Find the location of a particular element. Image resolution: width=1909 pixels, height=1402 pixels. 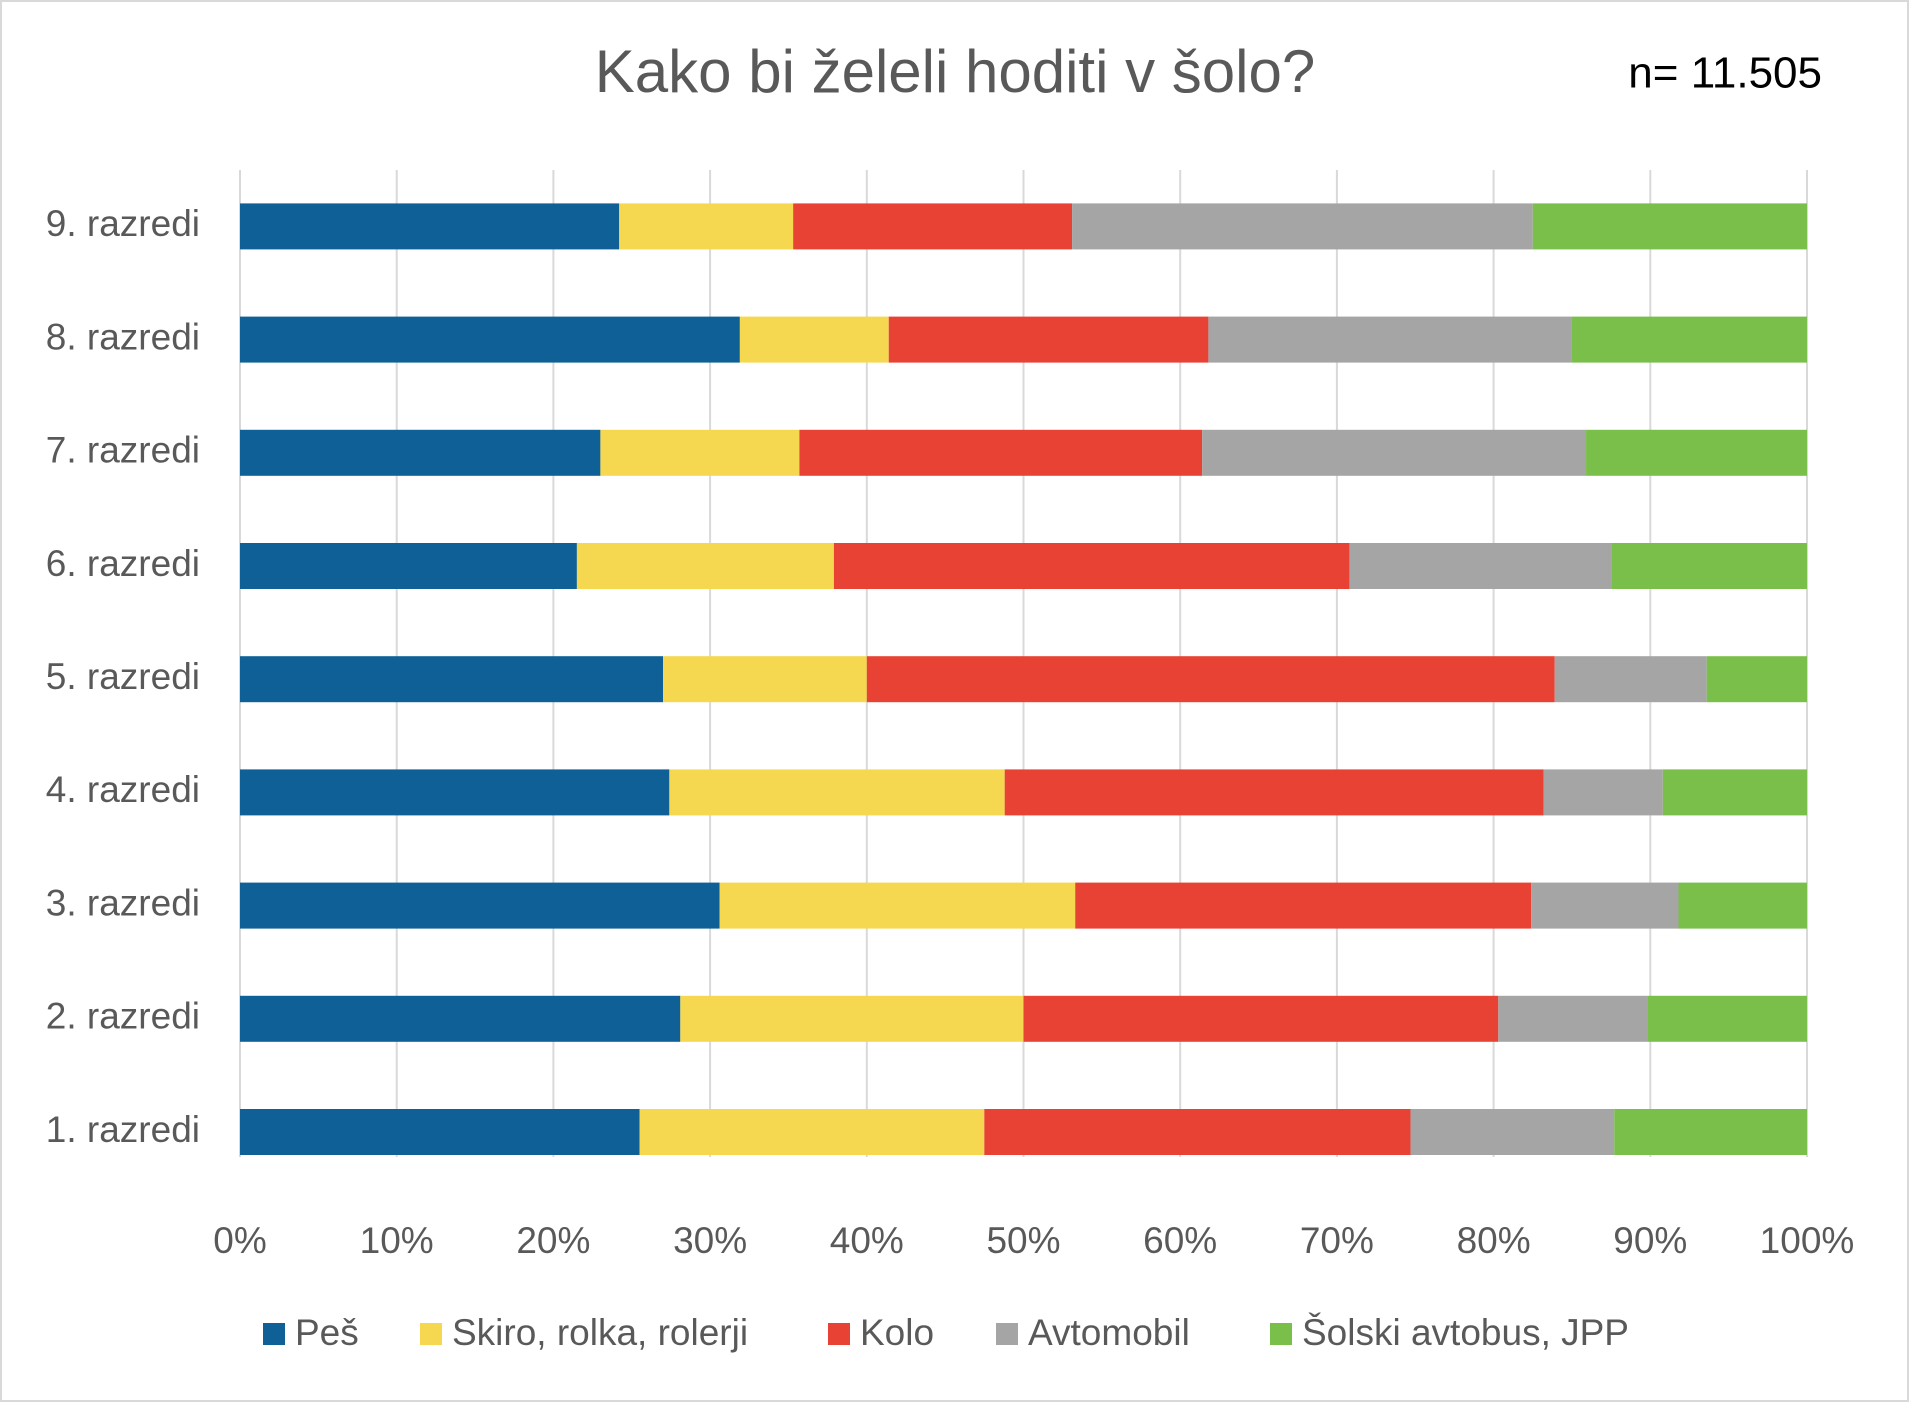

y-tick-label: 7. razredi is located at coordinates (123, 450).